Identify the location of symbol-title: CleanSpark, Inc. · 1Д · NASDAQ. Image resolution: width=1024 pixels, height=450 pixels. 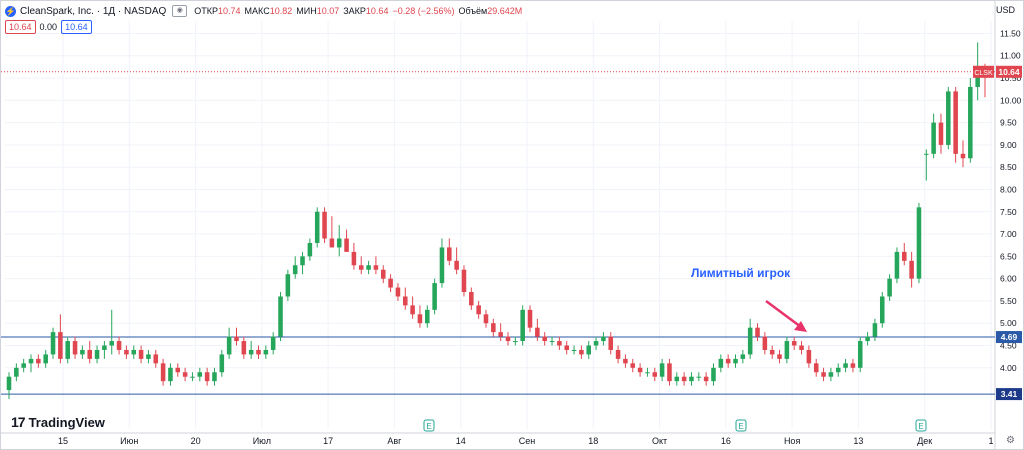
(93, 11).